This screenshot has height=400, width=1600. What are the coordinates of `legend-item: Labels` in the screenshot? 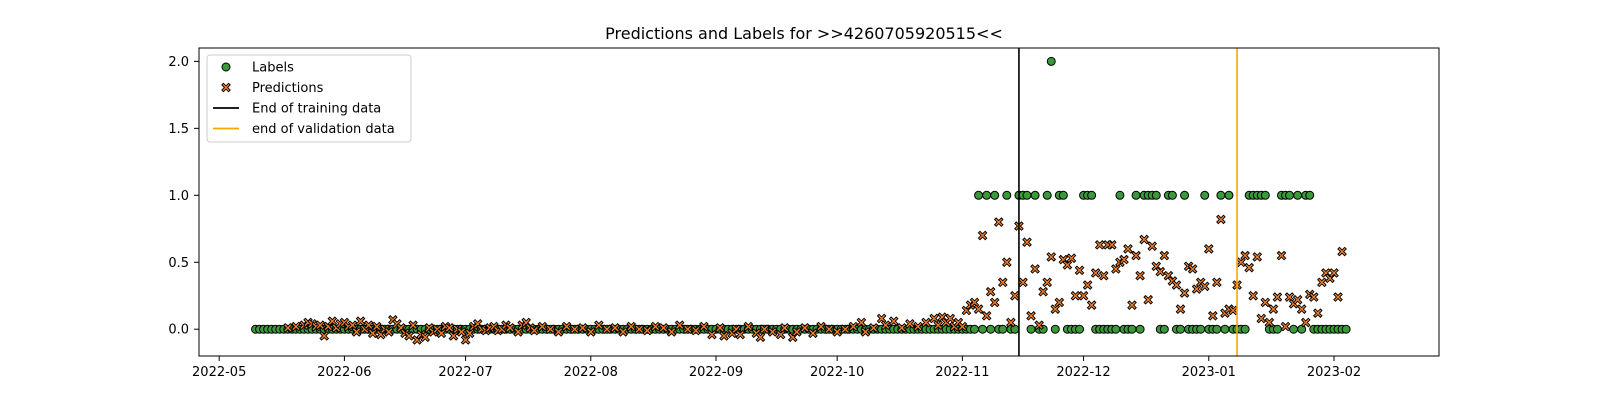 It's located at (257, 68).